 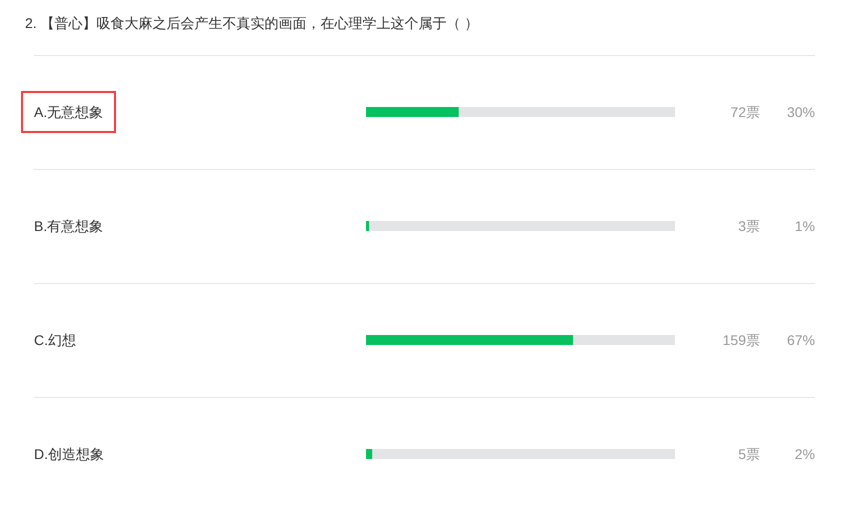 What do you see at coordinates (749, 454) in the screenshot?
I see `text: 5票` at bounding box center [749, 454].